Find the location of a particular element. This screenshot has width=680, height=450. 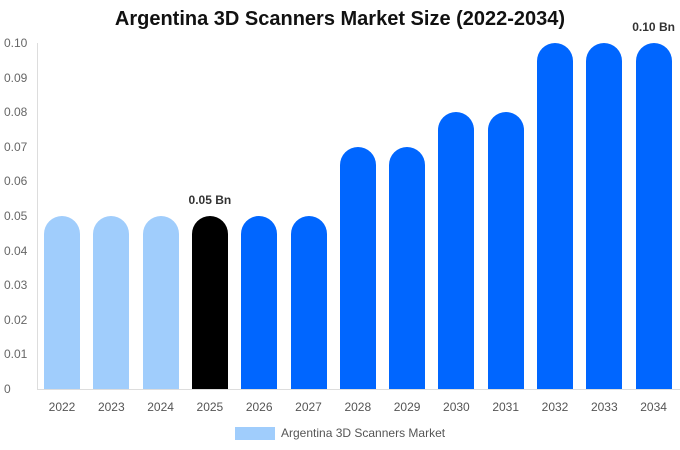

y-tick-label: 0.04 is located at coordinates (16, 250).